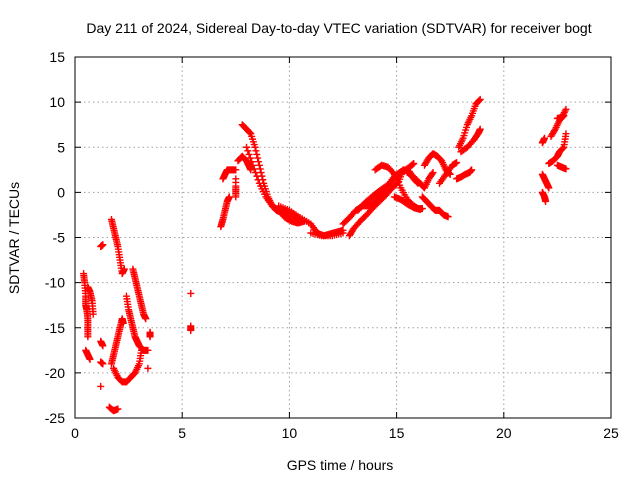 The image size is (640, 480). I want to click on series-arc-aq, so click(561, 167).